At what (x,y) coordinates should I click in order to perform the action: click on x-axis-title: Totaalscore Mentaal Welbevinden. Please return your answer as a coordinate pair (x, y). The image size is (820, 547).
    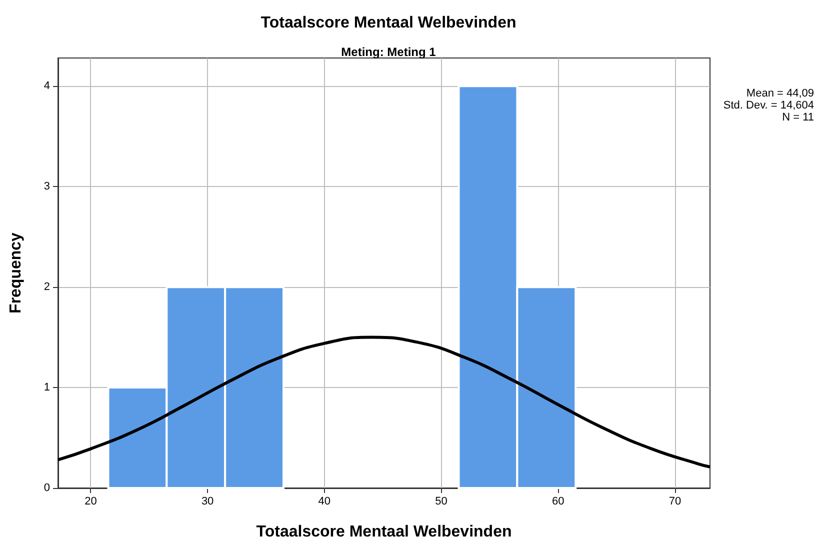
    Looking at the image, I should click on (384, 532).